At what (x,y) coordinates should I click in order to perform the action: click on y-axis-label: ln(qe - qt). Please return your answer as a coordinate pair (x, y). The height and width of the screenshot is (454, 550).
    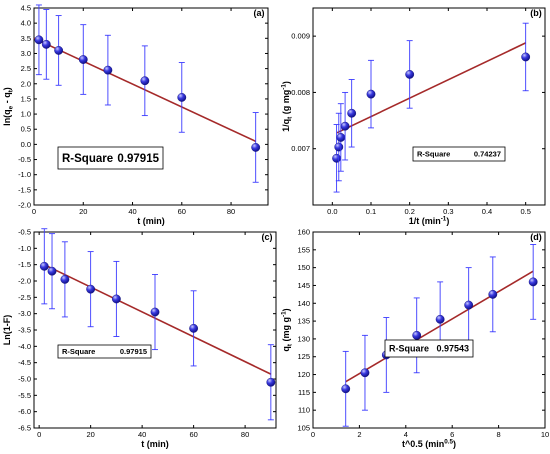
    Looking at the image, I should click on (8, 106).